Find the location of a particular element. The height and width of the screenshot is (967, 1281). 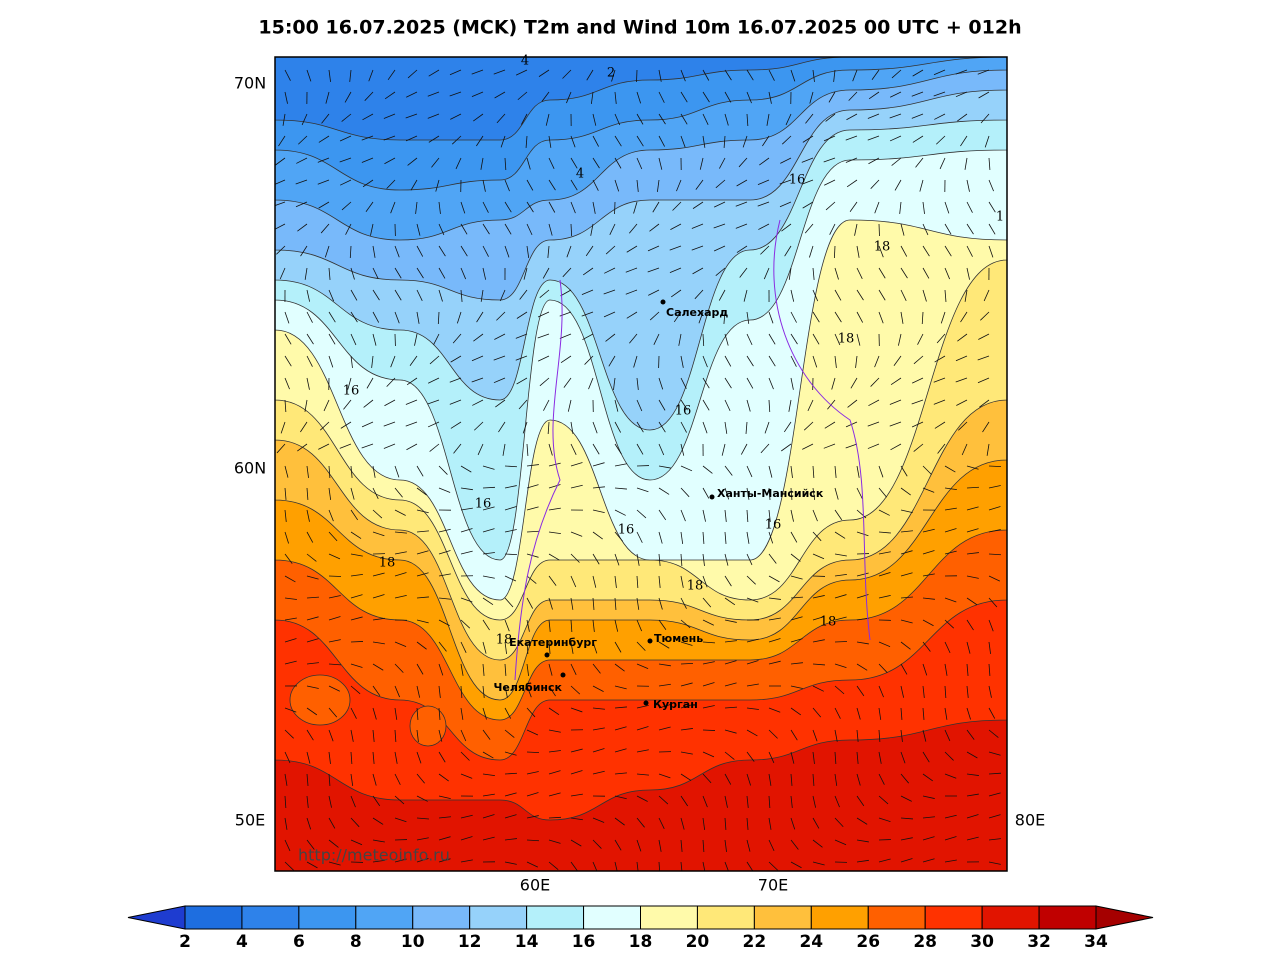

city-label: Екатеринбург is located at coordinates (553, 642).